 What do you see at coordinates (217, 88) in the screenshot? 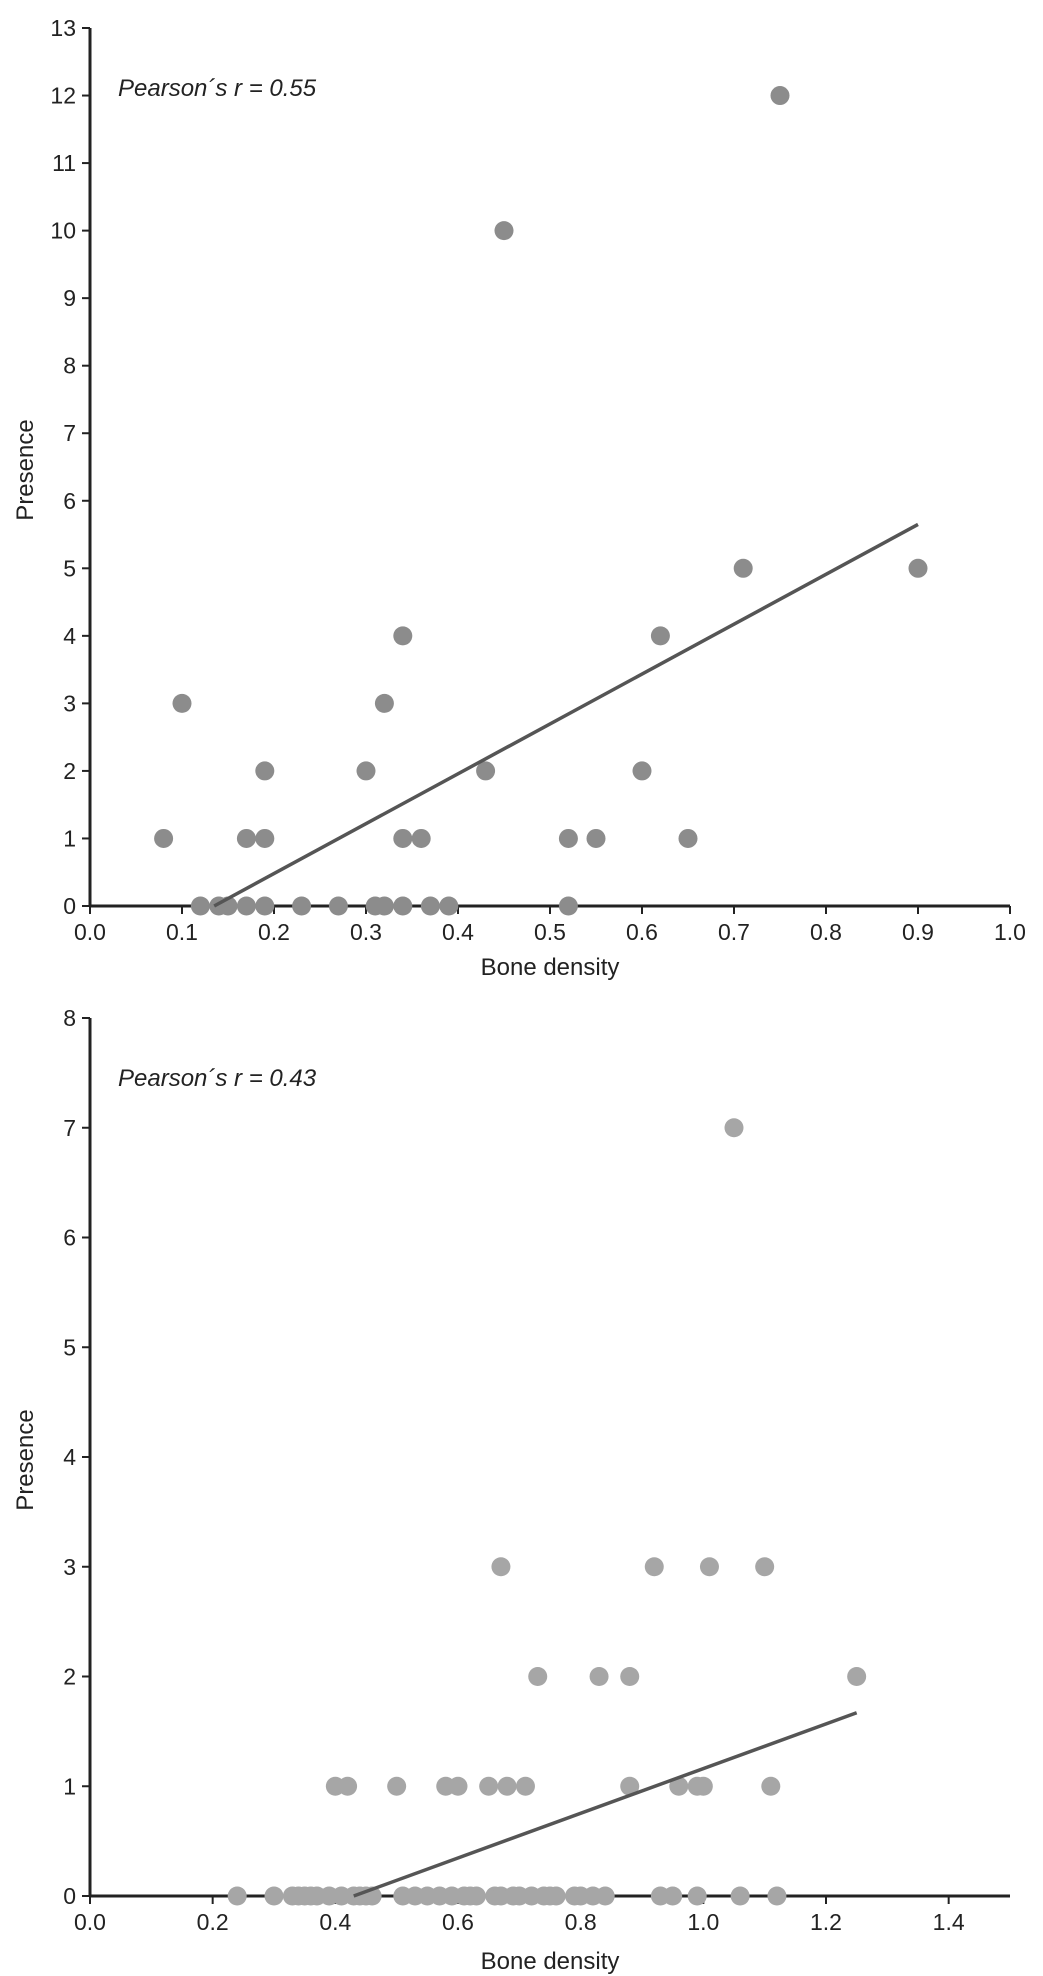
I see `annotation-top: Pearson´s r = 0.55` at bounding box center [217, 88].